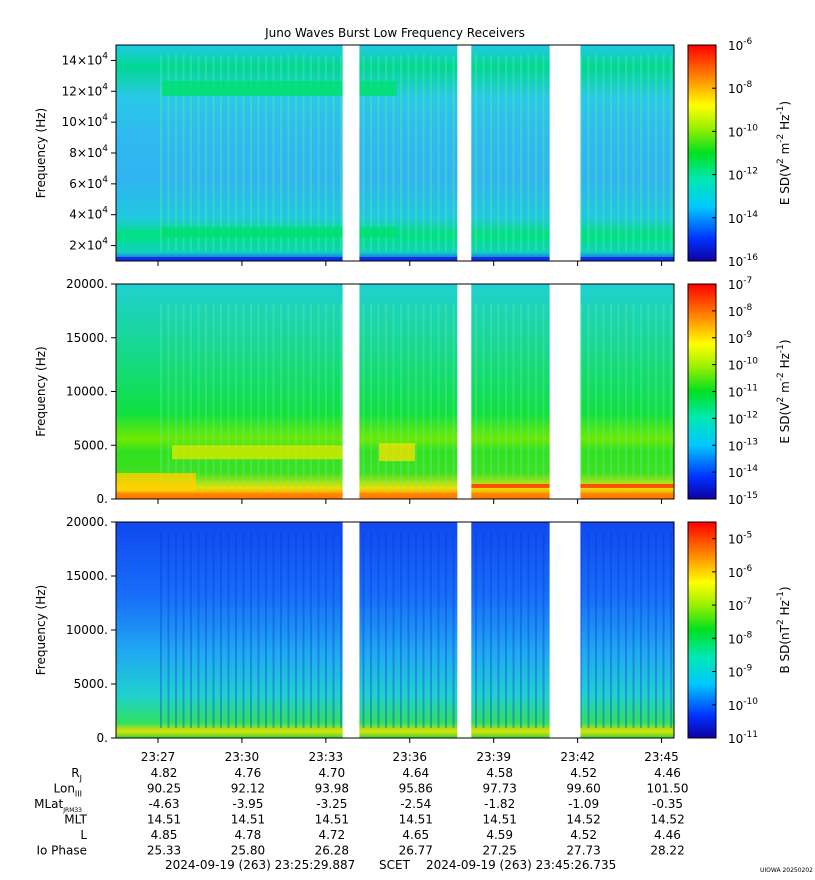 This screenshot has width=815, height=880. What do you see at coordinates (88, 183) in the screenshot?
I see `y-tick-label: 6×104` at bounding box center [88, 183].